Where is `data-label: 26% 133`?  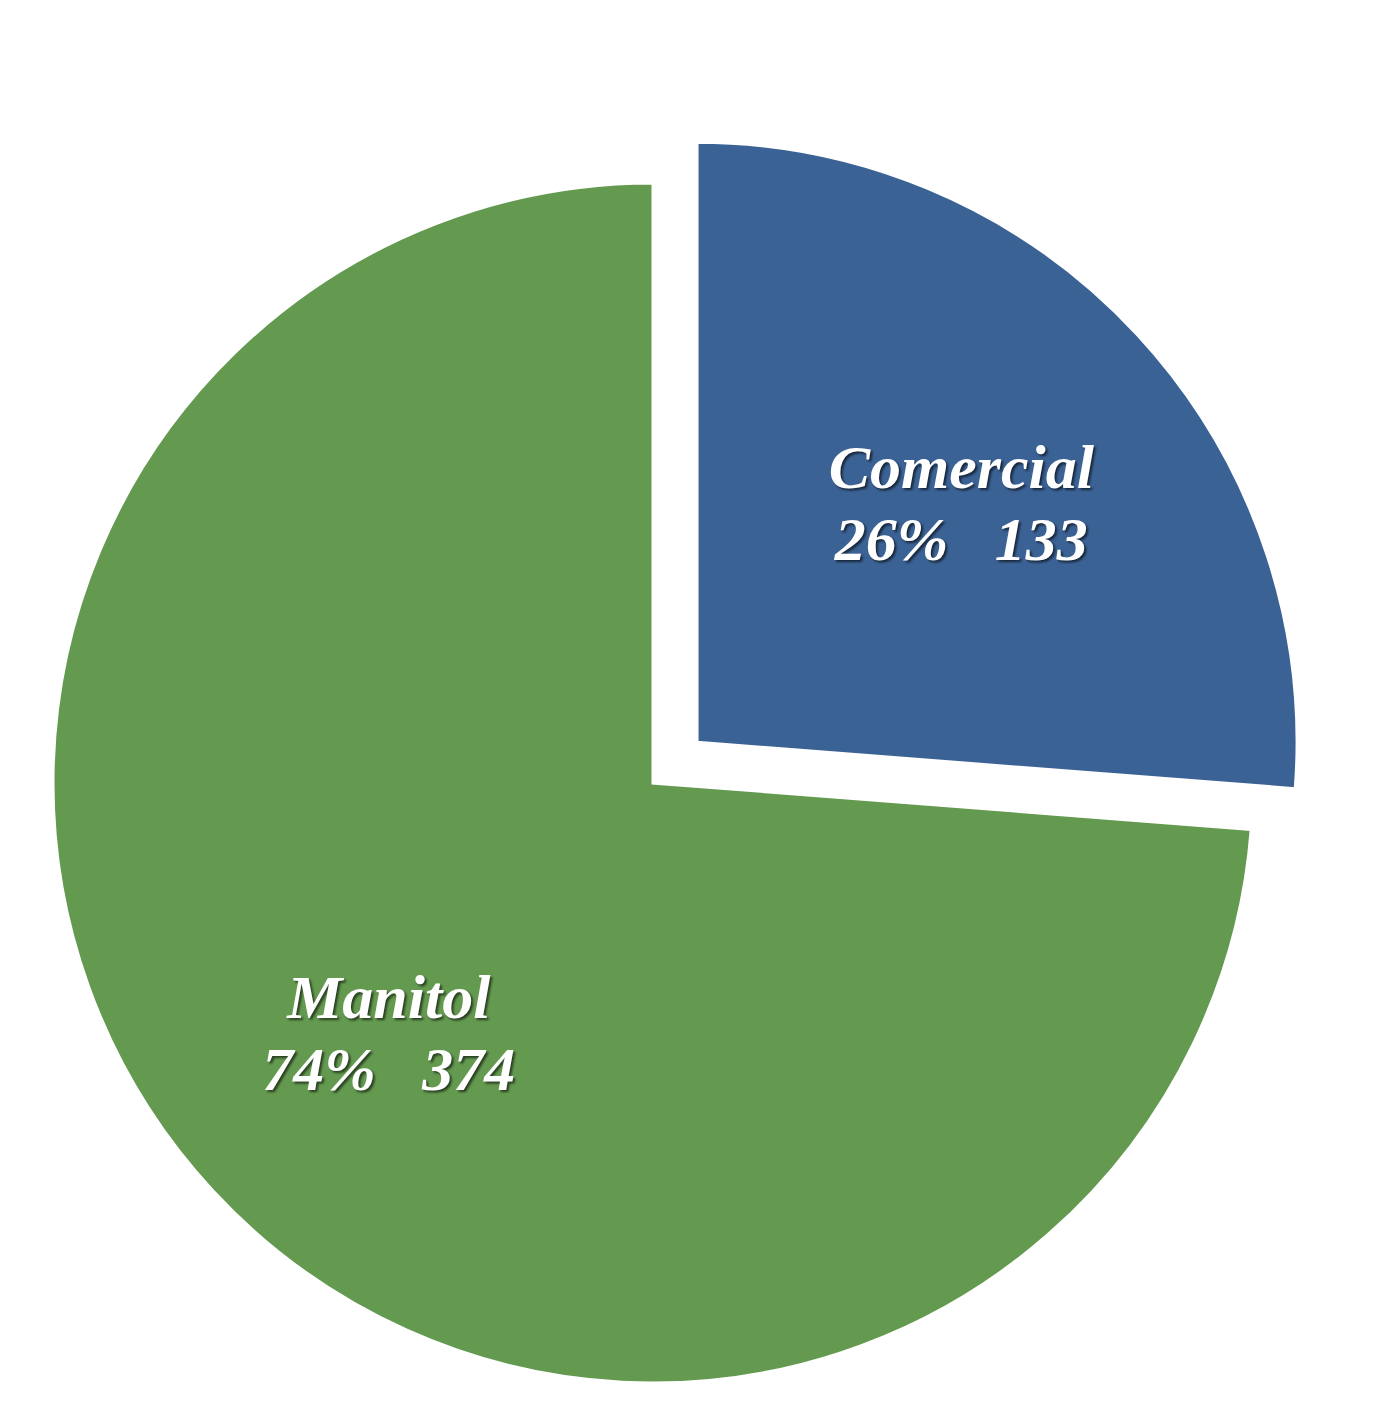 data-label: 26% 133 is located at coordinates (960, 538).